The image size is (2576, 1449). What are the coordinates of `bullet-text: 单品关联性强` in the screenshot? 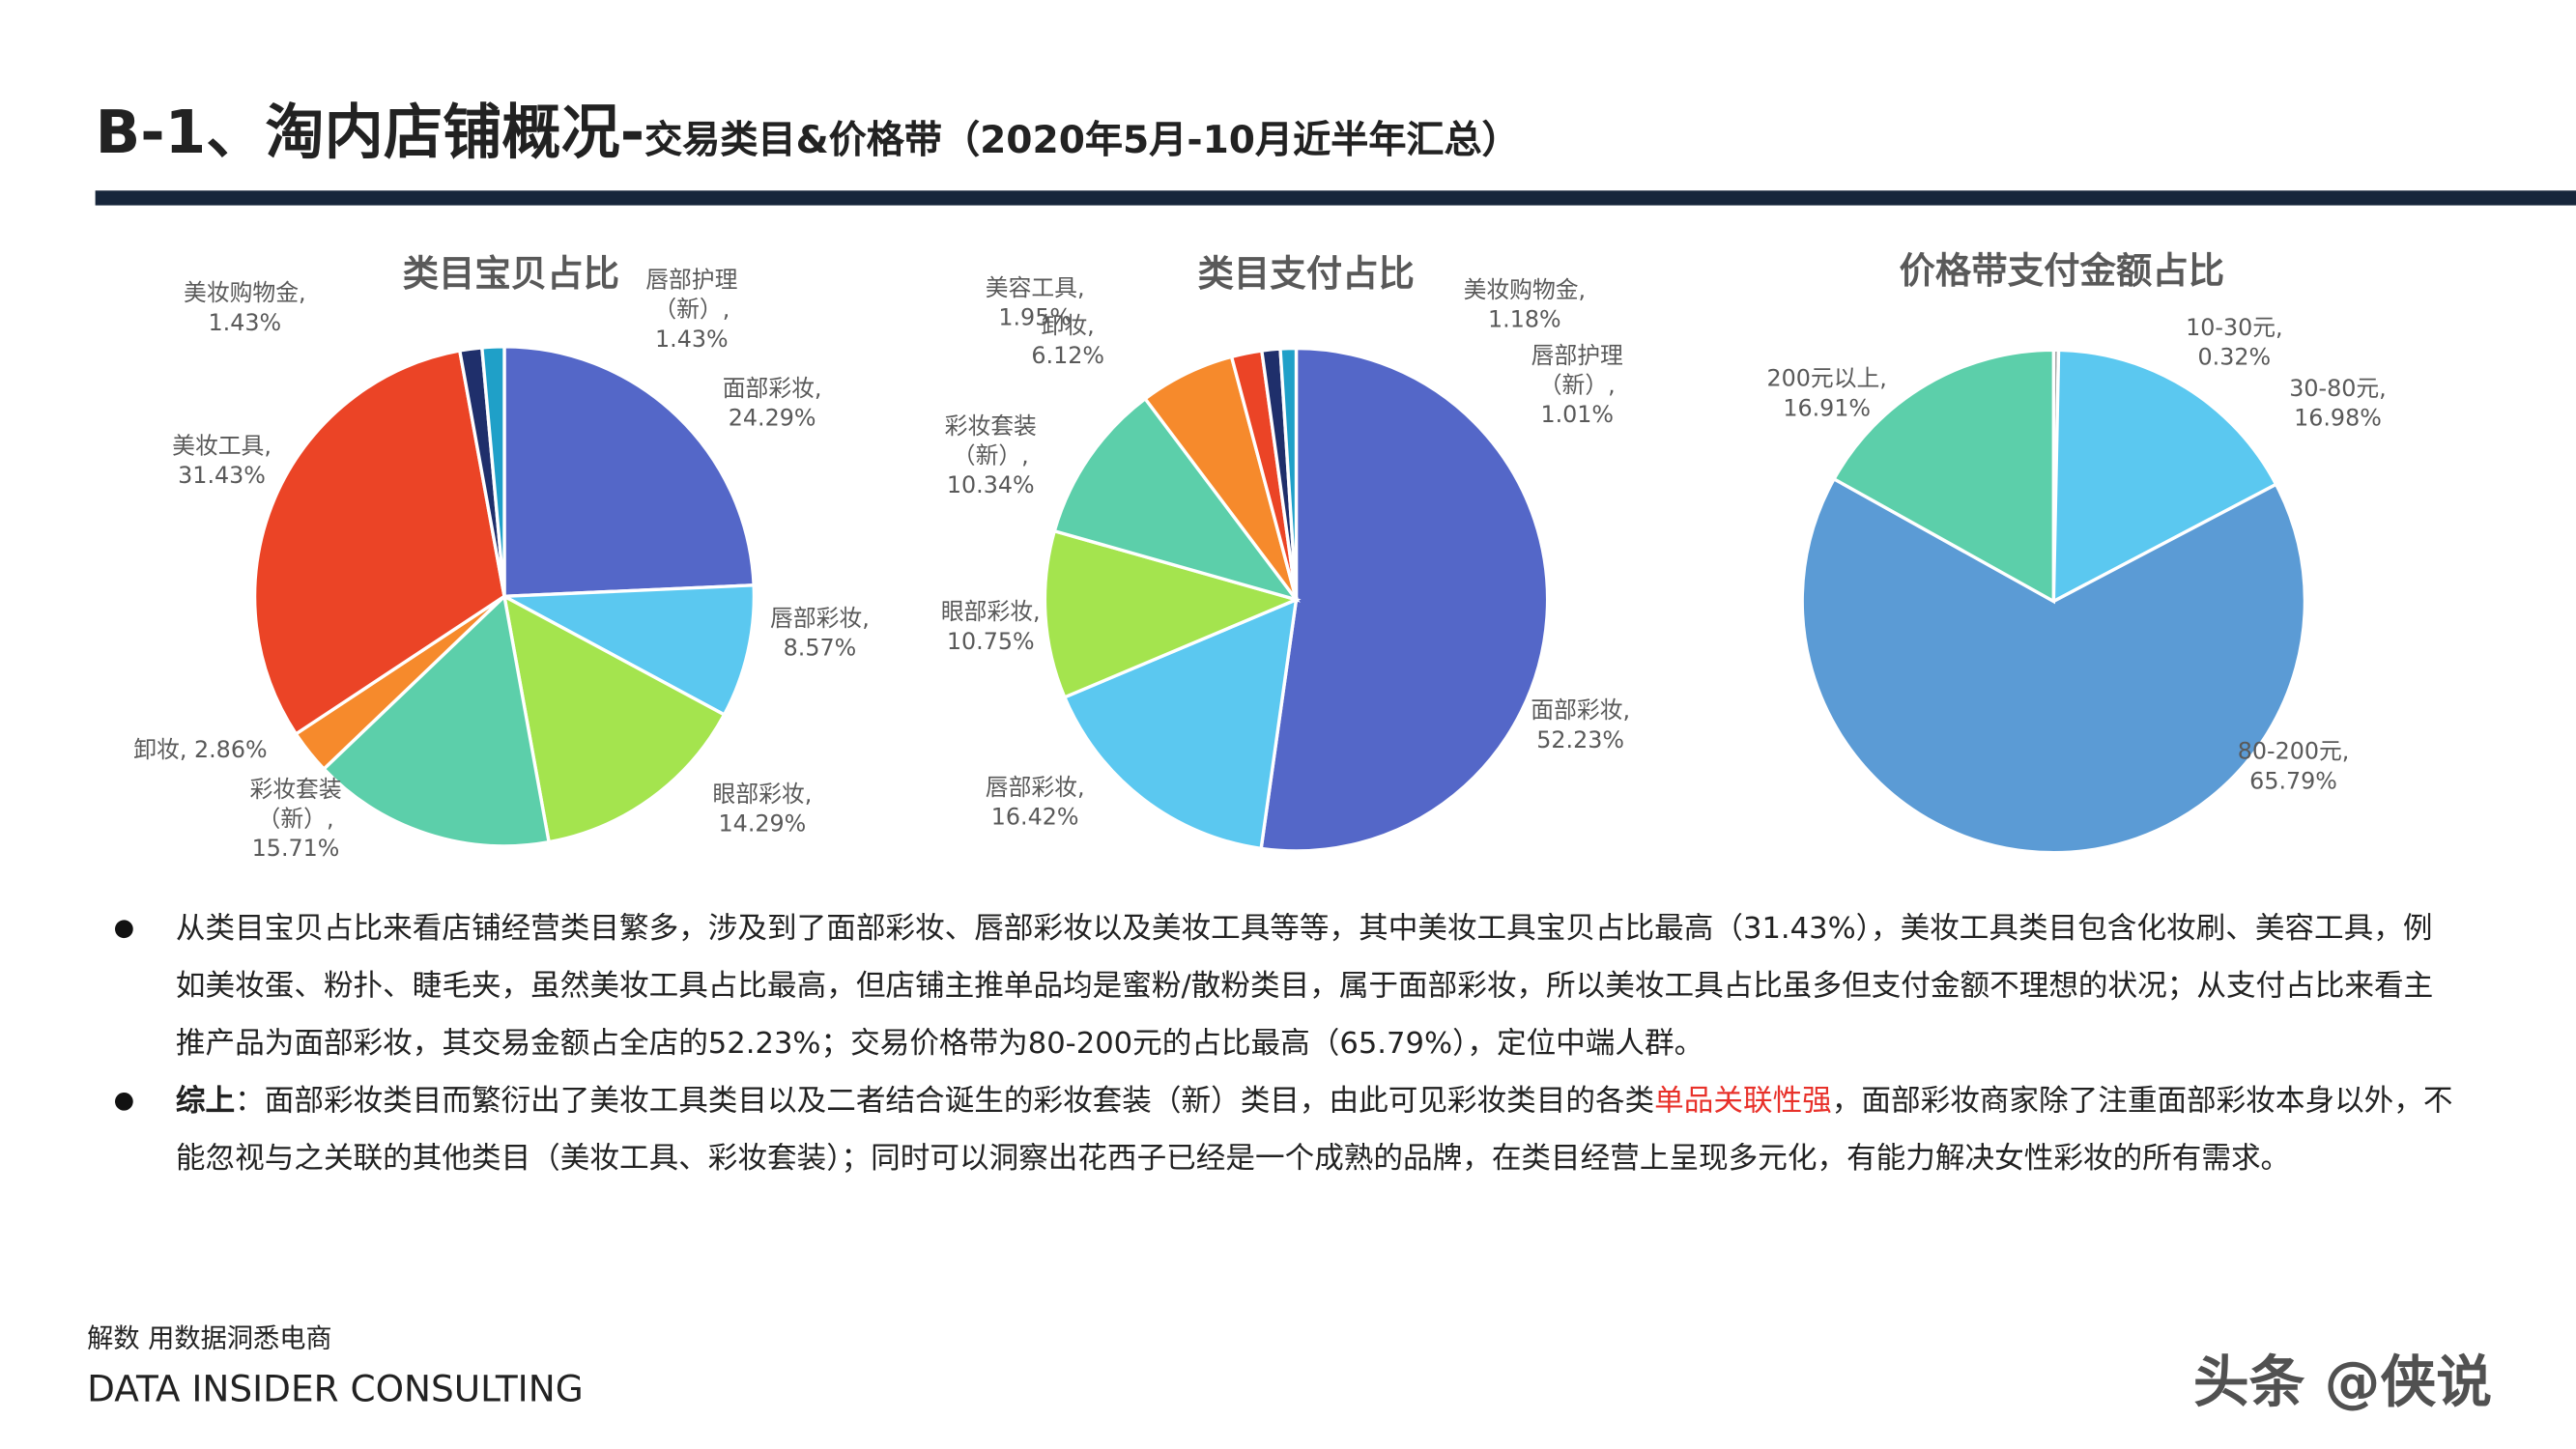 It's located at (1743, 1102).